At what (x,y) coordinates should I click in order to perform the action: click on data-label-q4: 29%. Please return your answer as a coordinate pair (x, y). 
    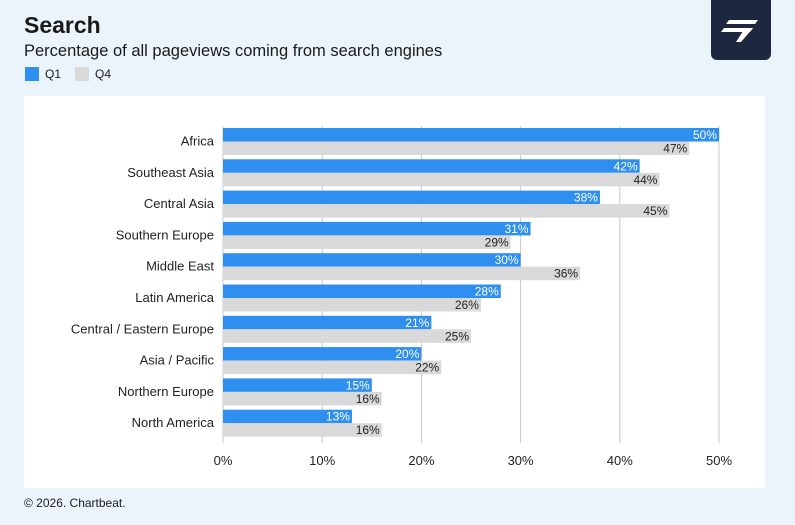
    Looking at the image, I should click on (497, 242).